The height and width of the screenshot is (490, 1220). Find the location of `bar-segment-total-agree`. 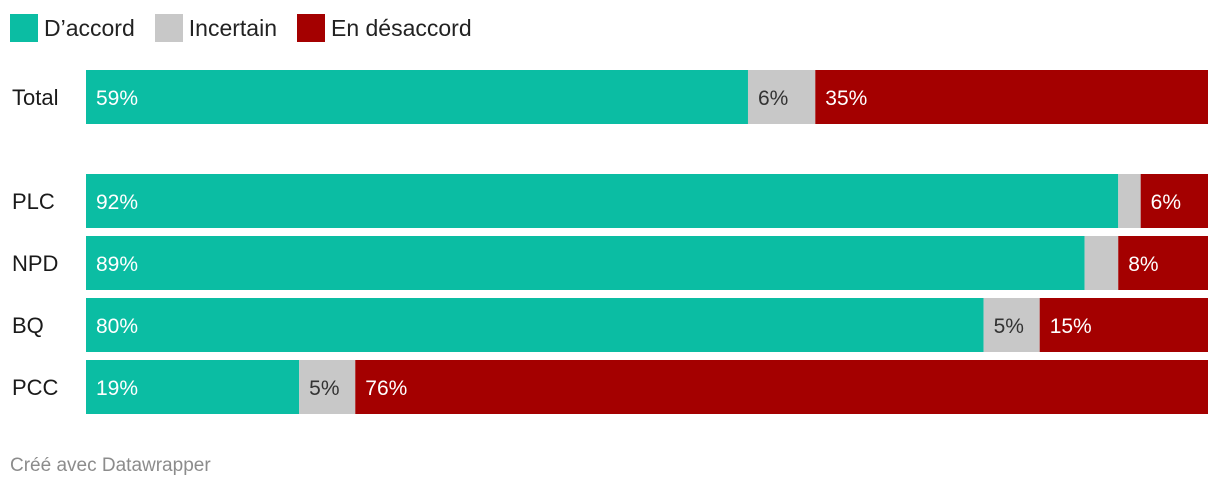

bar-segment-total-agree is located at coordinates (417, 97).